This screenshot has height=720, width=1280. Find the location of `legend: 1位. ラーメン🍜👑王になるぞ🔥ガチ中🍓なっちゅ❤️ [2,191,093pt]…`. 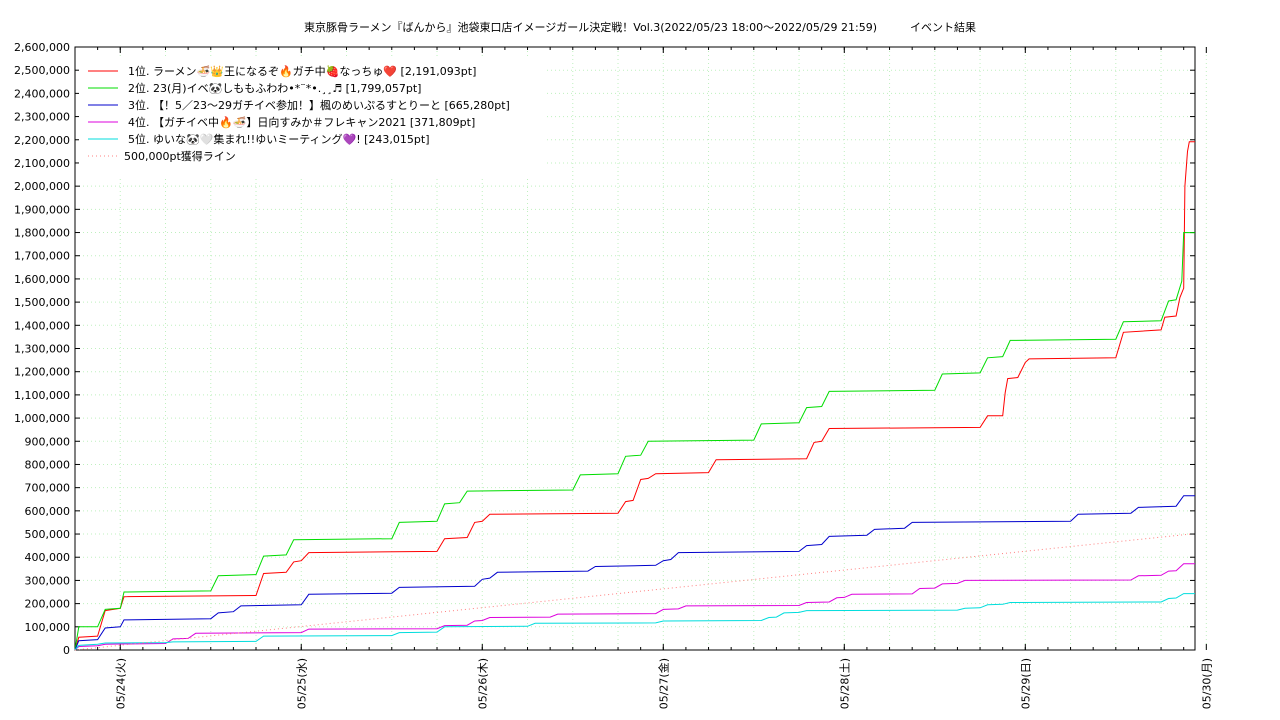

legend: 1位. ラーメン🍜👑王になるぞ🔥ガチ中🍓なっちゅ❤️ [2,191,093pt]… is located at coordinates (311, 118).